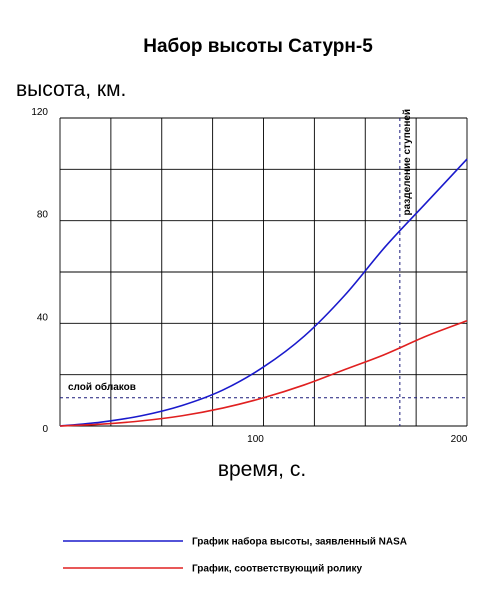 This screenshot has width=490, height=599. Describe the element at coordinates (102, 387) in the screenshot. I see `cloud-layer-label: слой облаков` at that location.